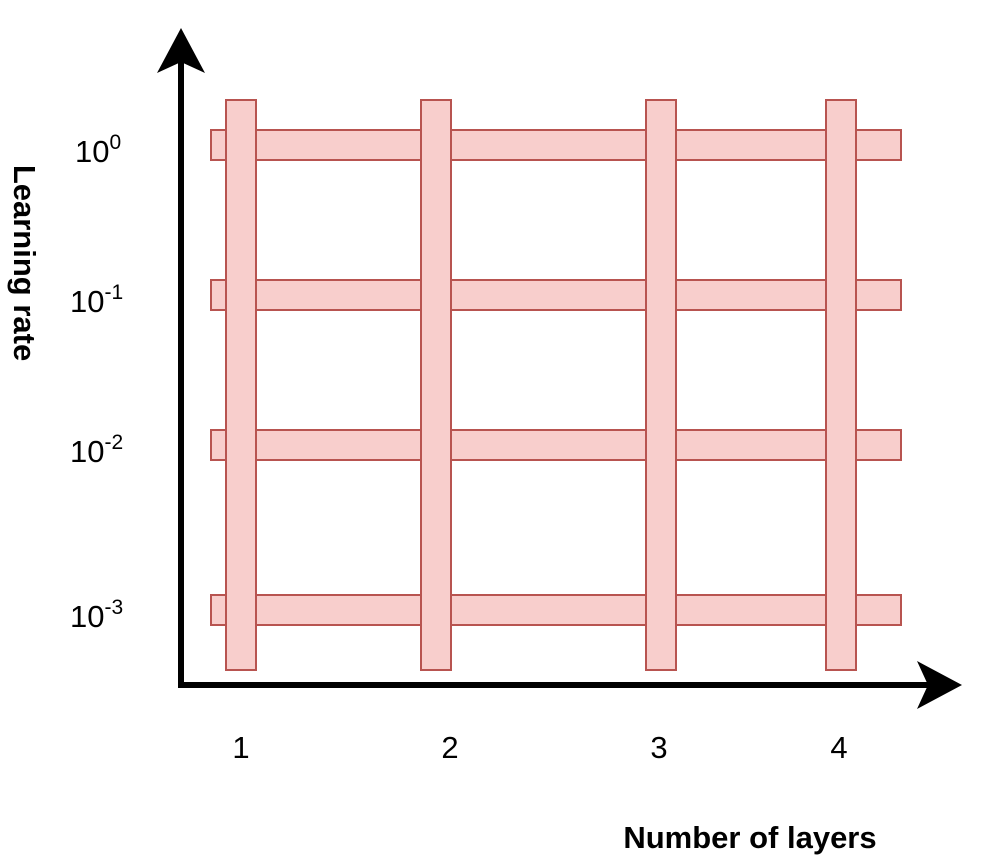 The width and height of the screenshot is (990, 867). What do you see at coordinates (240, 747) in the screenshot?
I see `x-tick-label: 1` at bounding box center [240, 747].